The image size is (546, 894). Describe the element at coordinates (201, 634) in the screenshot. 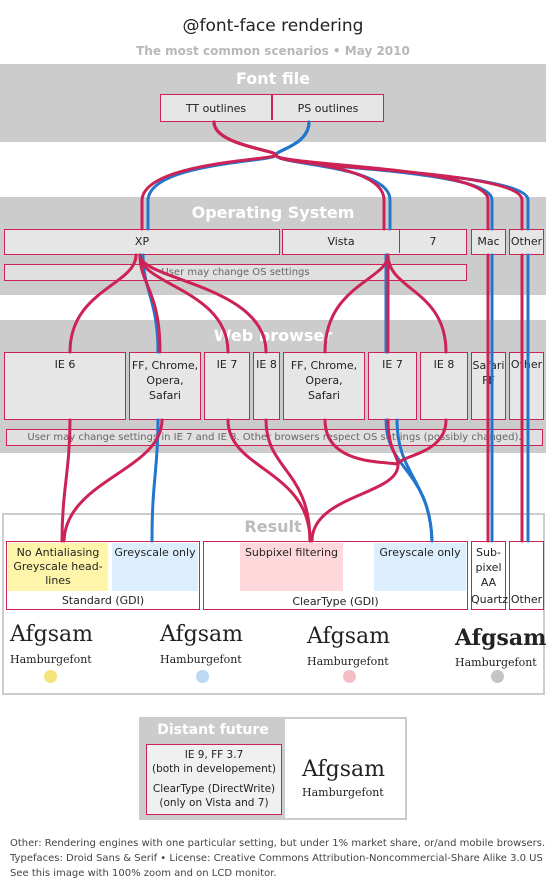

I see `sample-greyscale: Afgsam` at that location.